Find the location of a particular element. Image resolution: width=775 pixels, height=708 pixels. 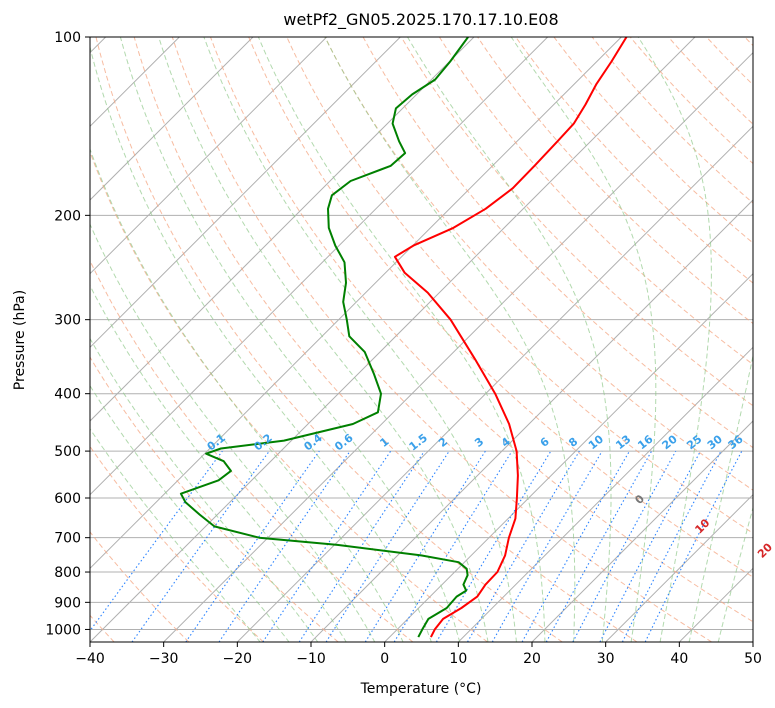

y-tick-label: 700 is located at coordinates (67, 539).